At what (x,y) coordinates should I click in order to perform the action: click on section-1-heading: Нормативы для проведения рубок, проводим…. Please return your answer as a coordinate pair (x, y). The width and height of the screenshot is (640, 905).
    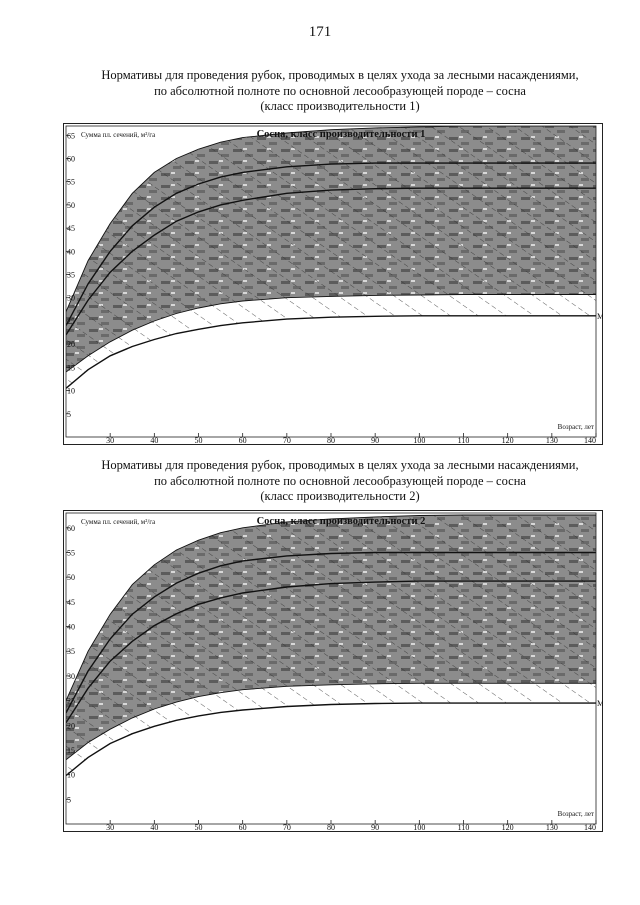
    Looking at the image, I should click on (340, 91).